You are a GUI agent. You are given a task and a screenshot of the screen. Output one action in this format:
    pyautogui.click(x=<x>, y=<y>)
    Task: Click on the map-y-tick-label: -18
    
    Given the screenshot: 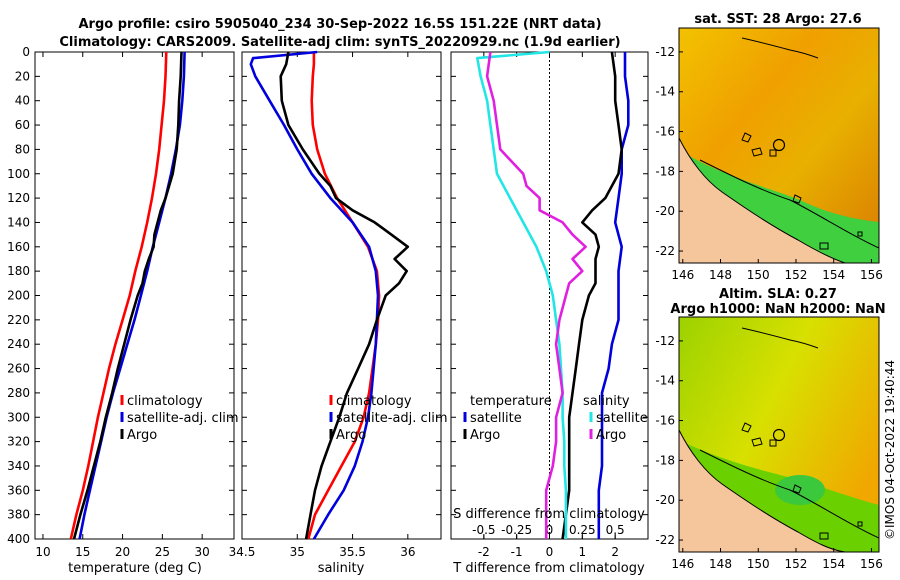 What is the action you would take?
    pyautogui.click(x=665, y=171)
    